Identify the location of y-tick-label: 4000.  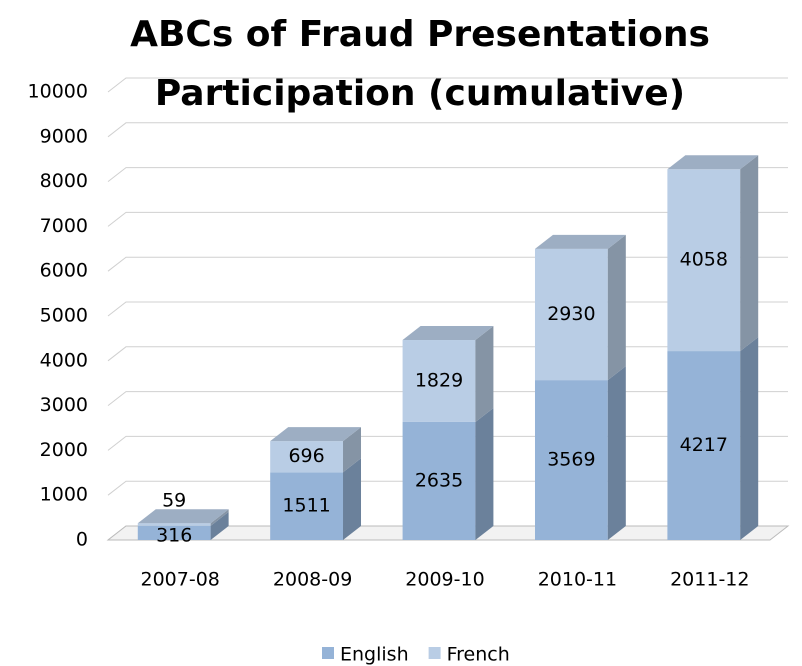
(64, 360).